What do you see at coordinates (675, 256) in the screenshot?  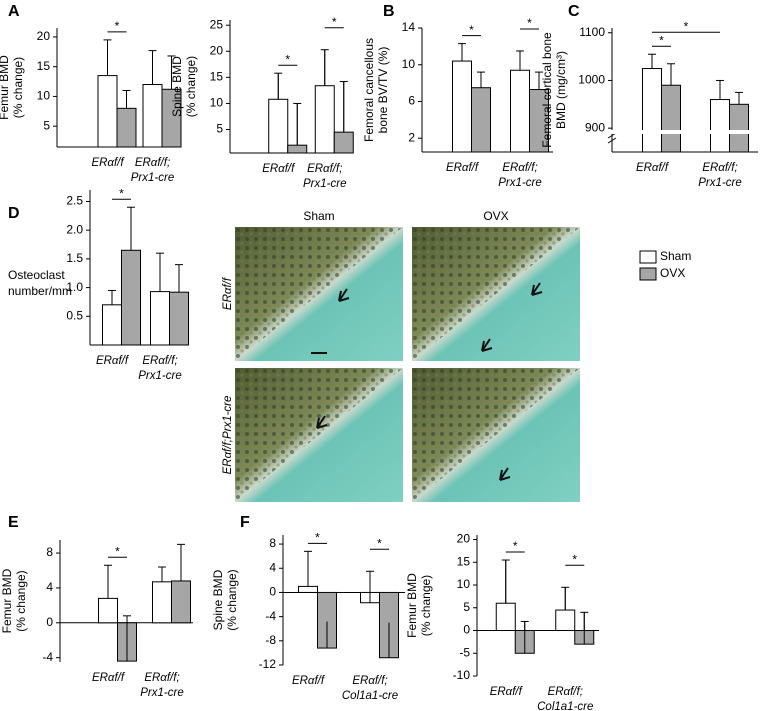 I see `legend-label: Sham` at bounding box center [675, 256].